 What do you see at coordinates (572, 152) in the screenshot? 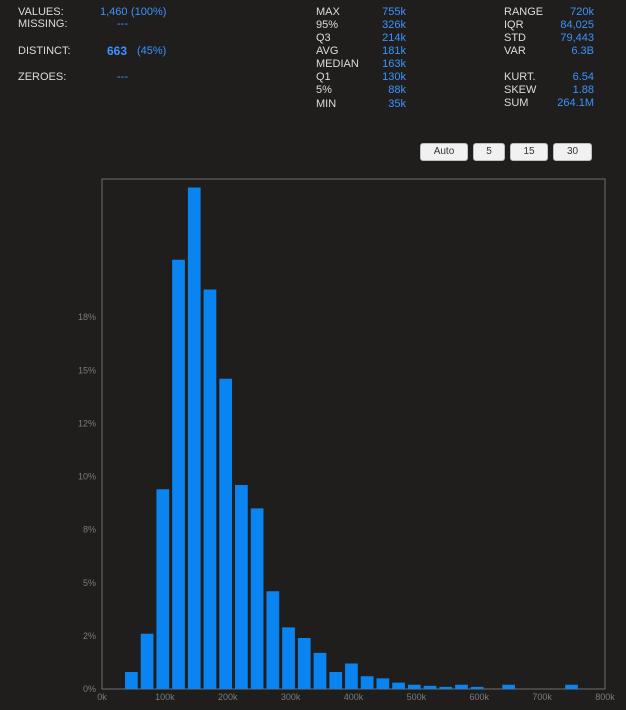
I see `bins-30-button: 30` at bounding box center [572, 152].